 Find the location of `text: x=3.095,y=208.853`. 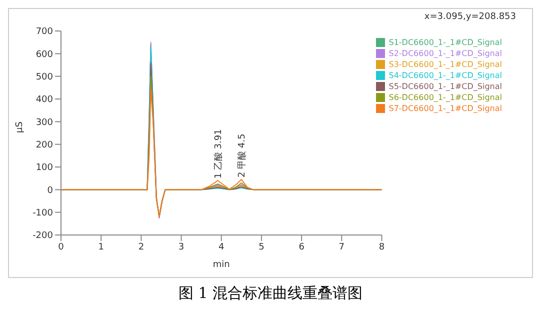

text: x=3.095,y=208.853 is located at coordinates (470, 17).